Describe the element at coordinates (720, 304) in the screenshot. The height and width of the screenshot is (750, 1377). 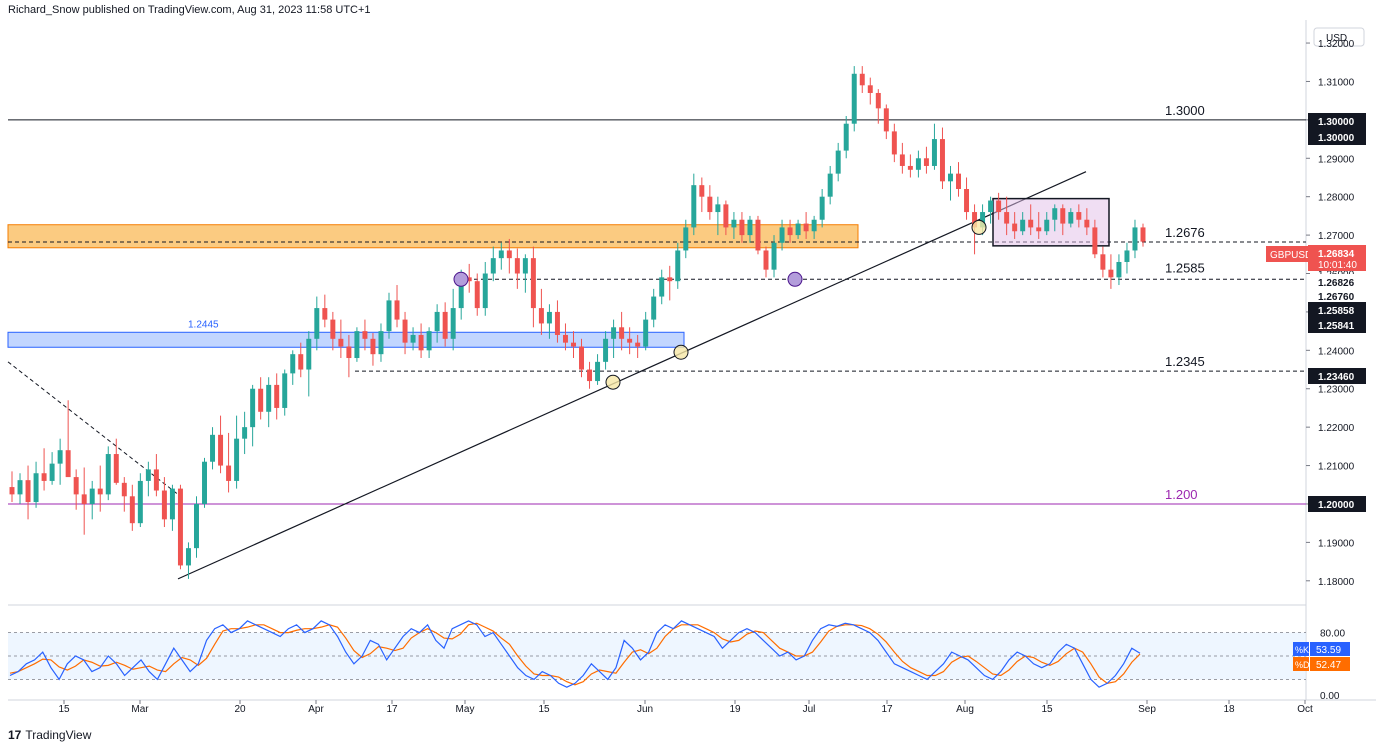
I see `overlays` at that location.